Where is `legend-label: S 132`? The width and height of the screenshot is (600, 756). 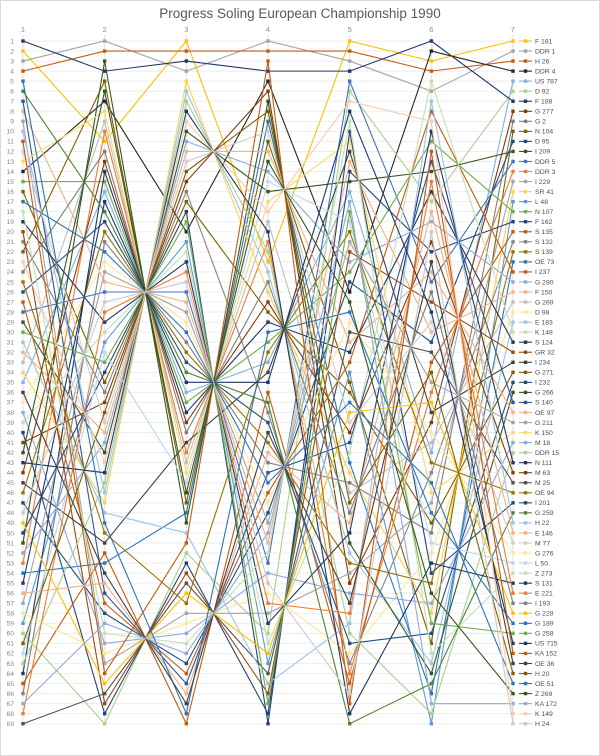 legend-label: S 132 is located at coordinates (544, 242).